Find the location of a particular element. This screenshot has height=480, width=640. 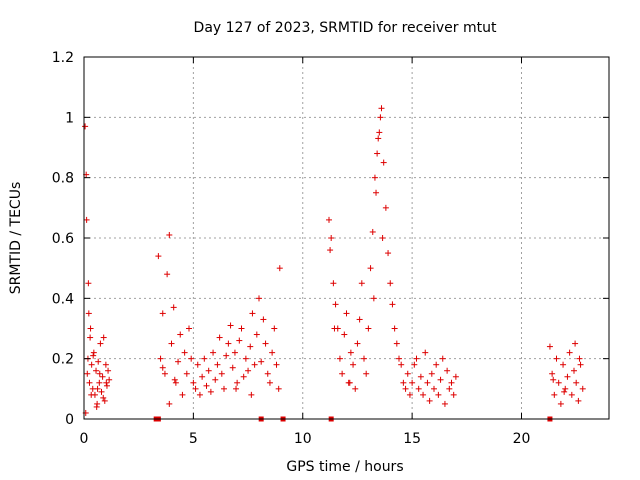

y-axis-label: SRMTID / TECUs is located at coordinates (16, 238).